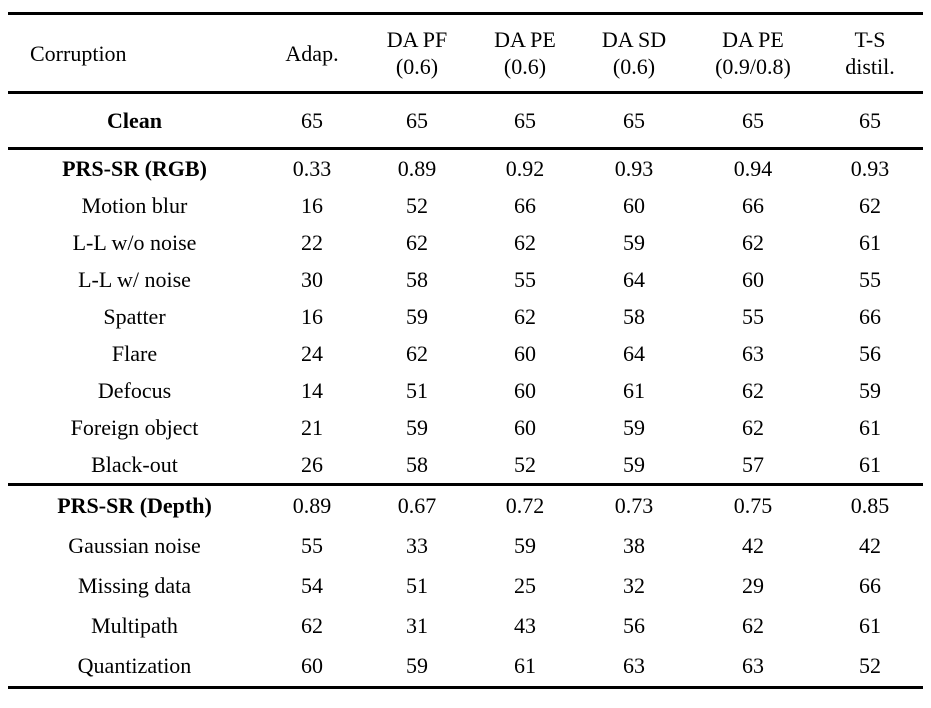  I want to click on row-label: Quantization, so click(134, 665).